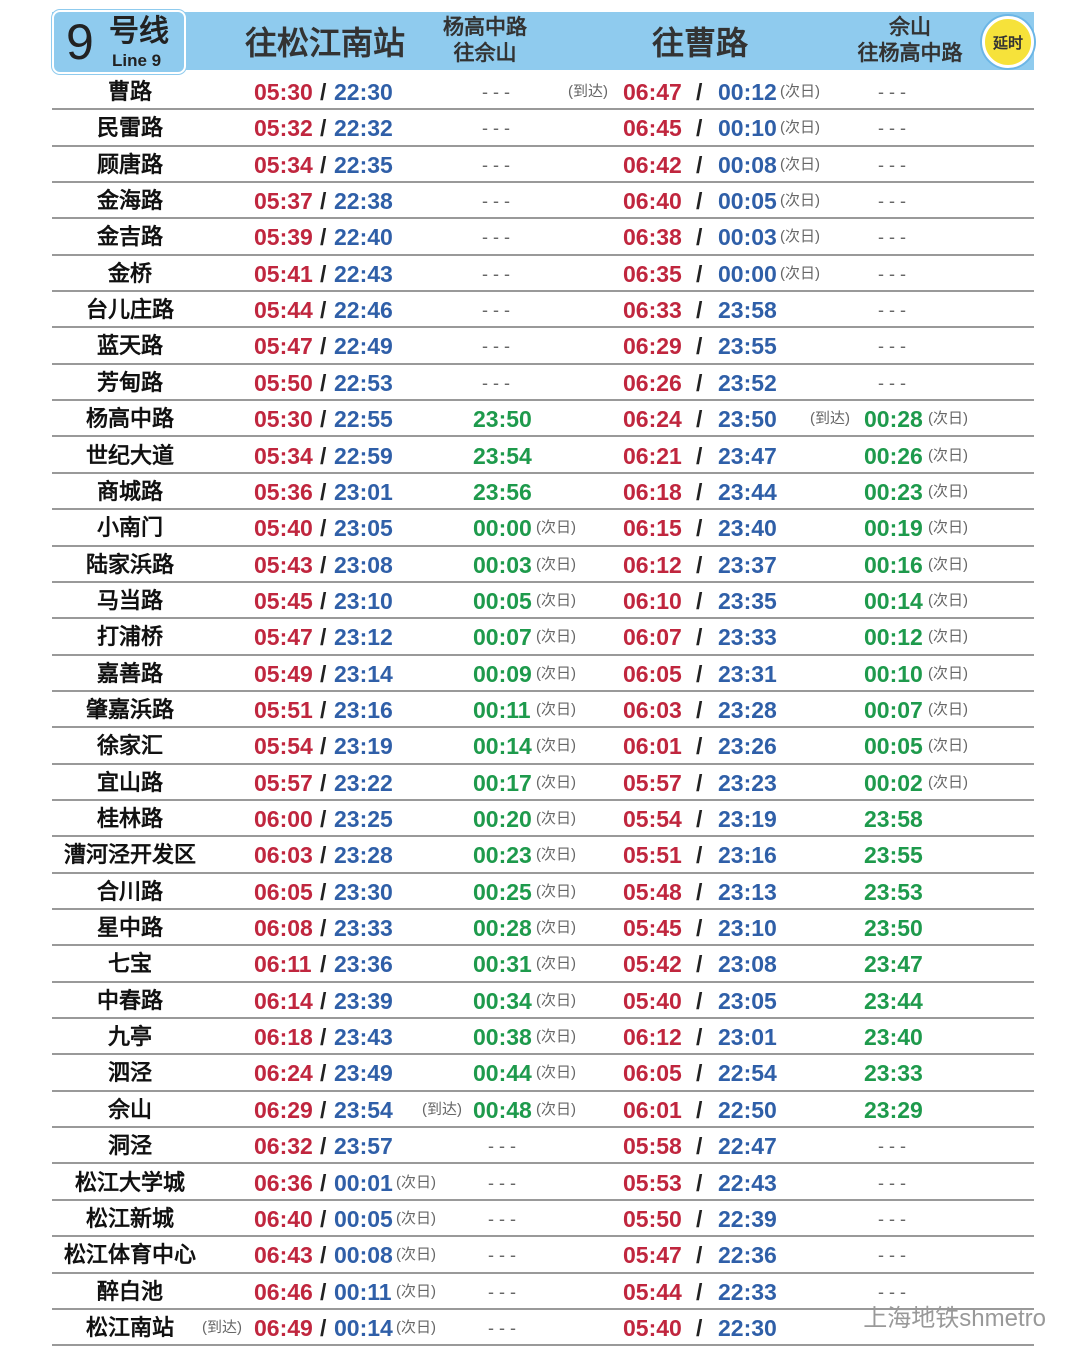  What do you see at coordinates (502, 637) in the screenshot?
I see `branch-last-time: 00:07` at bounding box center [502, 637].